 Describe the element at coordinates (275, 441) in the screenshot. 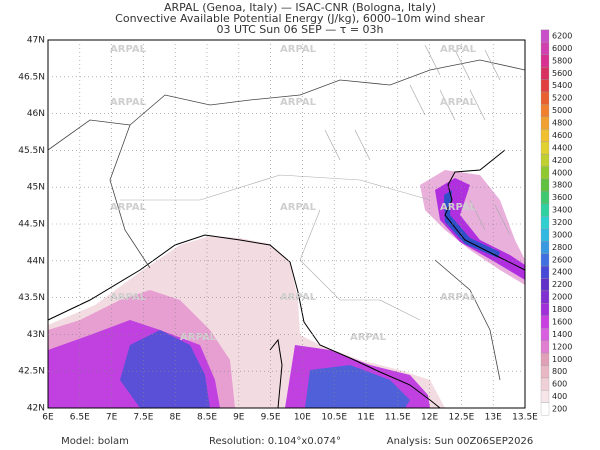

I see `footer-resolution: Resolution: 0.104°x0.074°` at that location.